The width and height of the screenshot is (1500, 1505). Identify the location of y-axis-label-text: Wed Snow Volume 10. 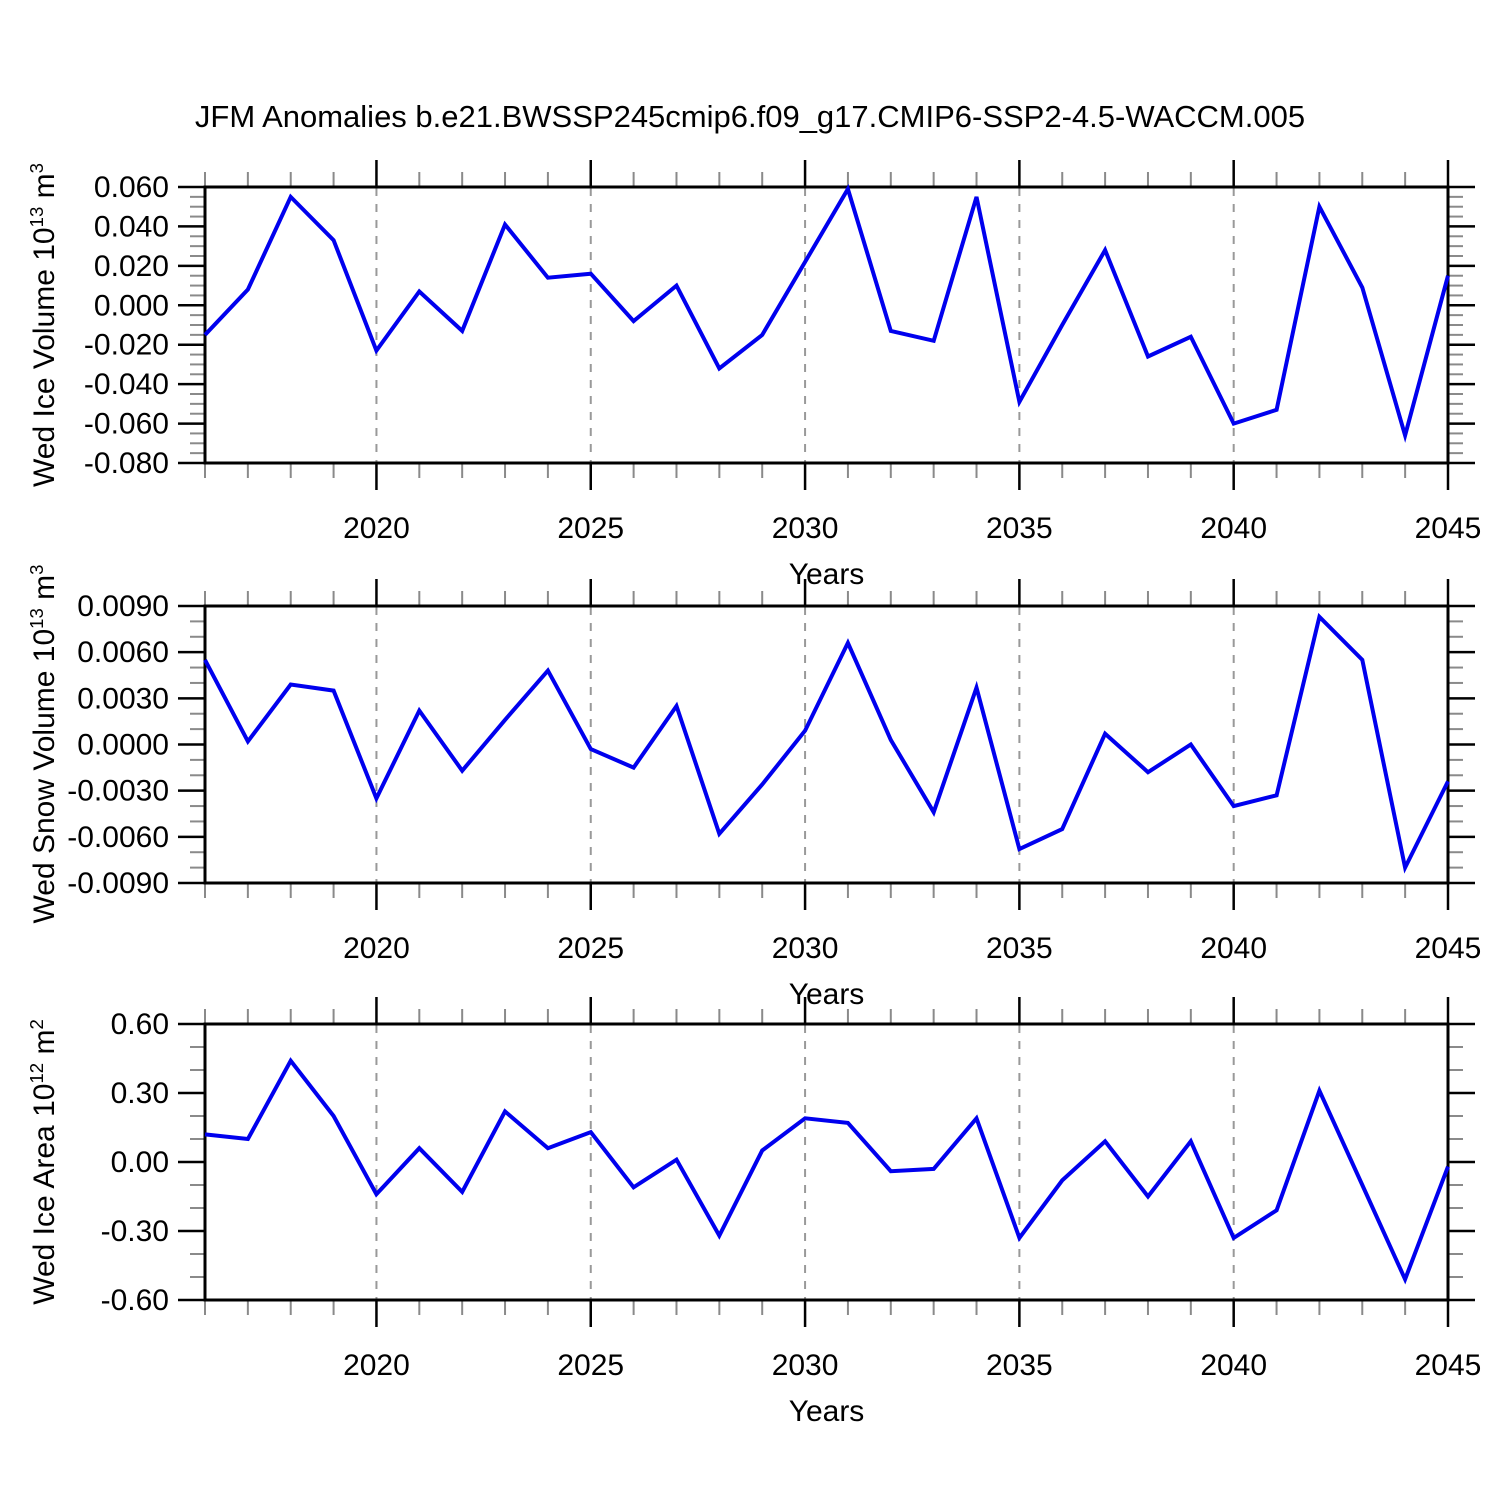
(44, 776).